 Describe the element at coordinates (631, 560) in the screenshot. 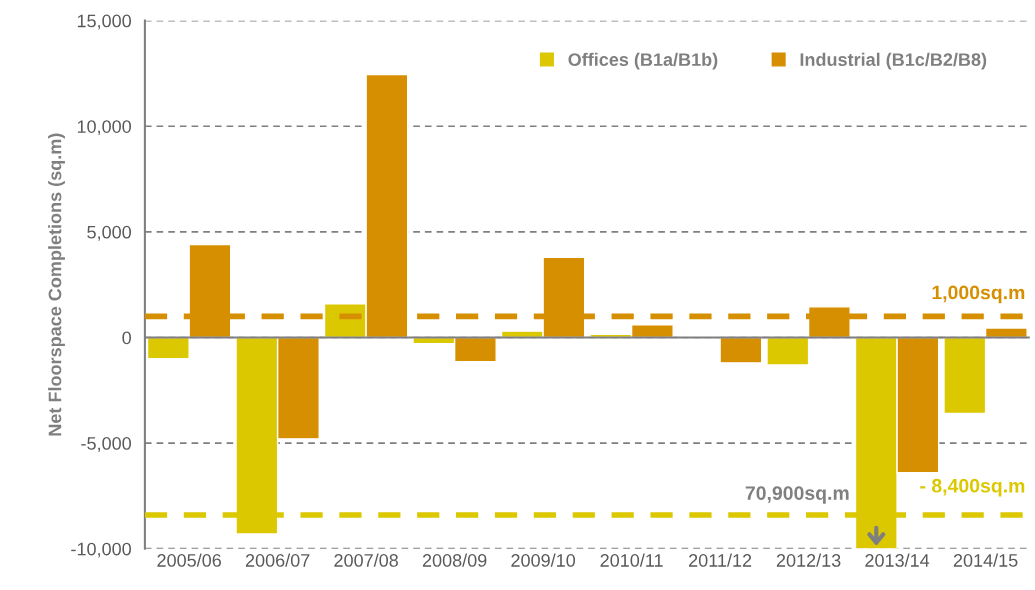

I see `x-tick-label: 2010/11` at that location.